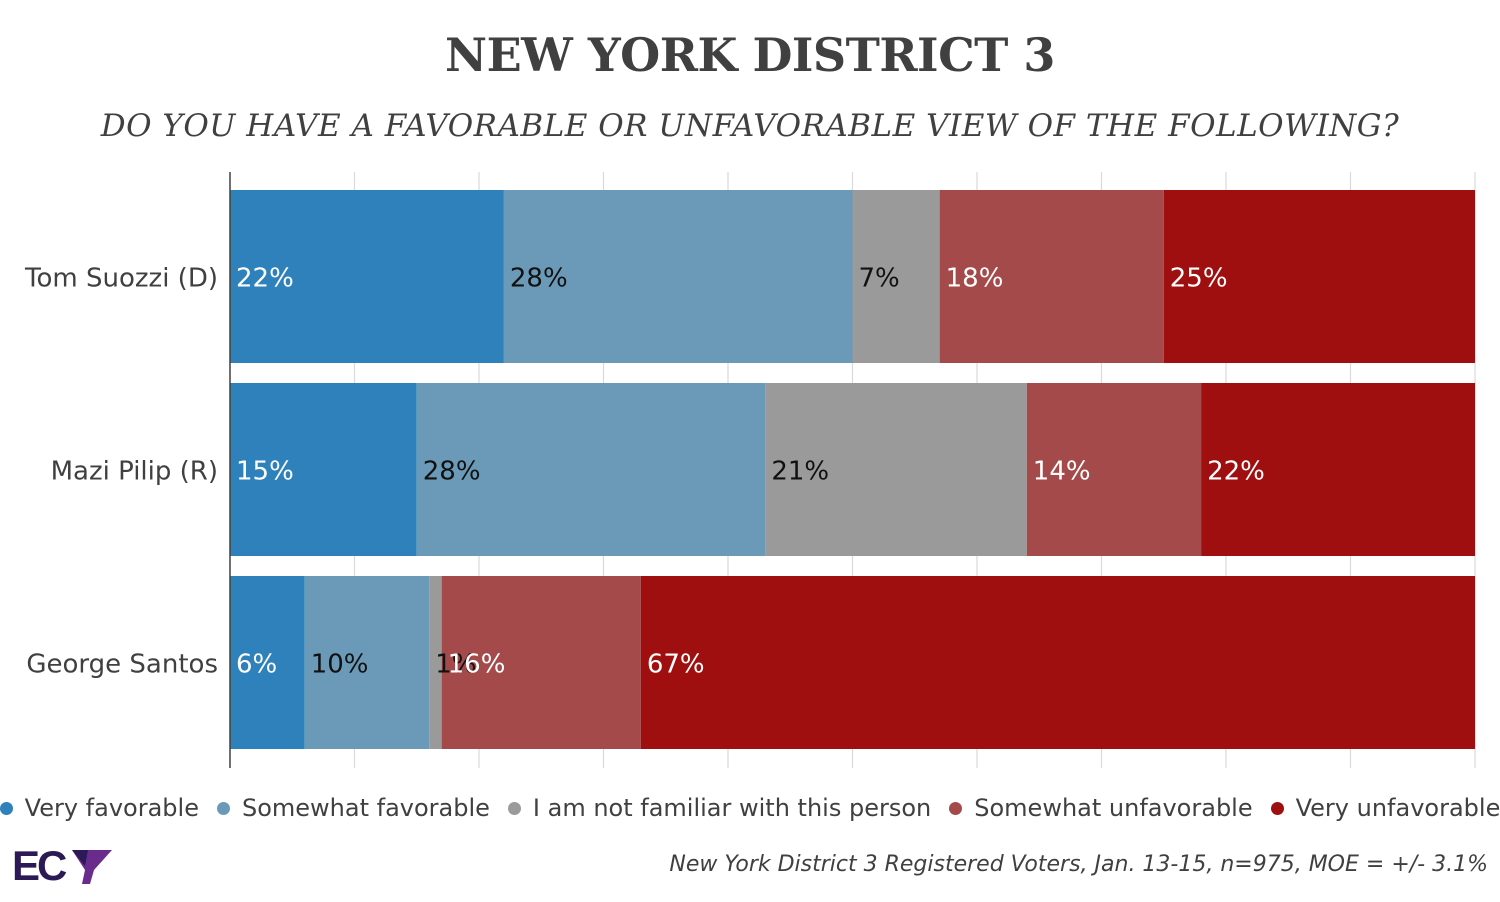  I want to click on legend-label: Very unfavorable, so click(1397, 808).